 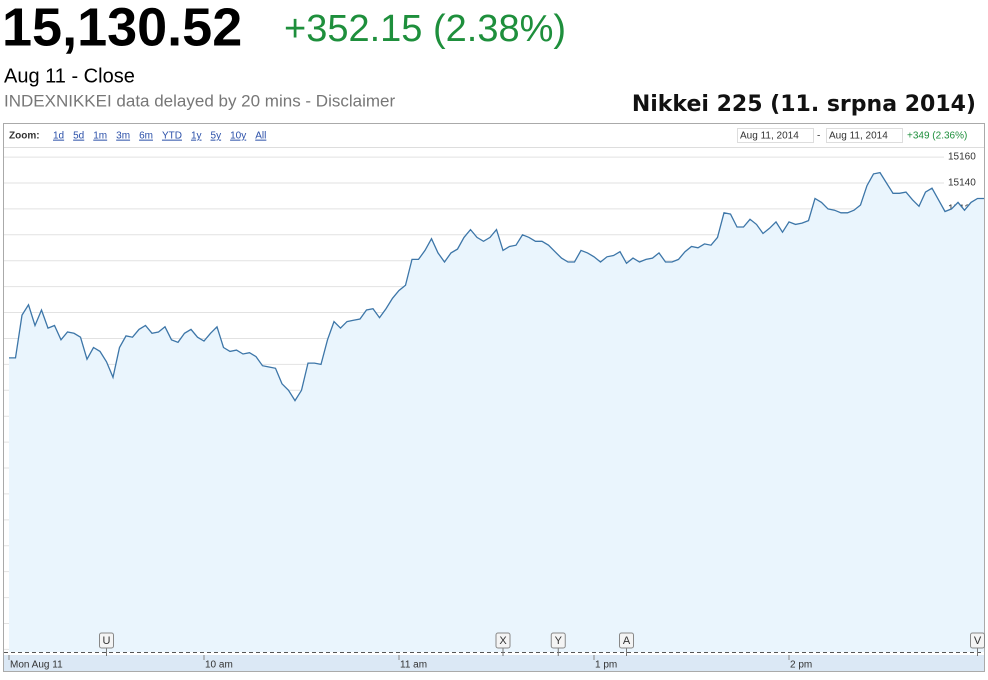 I want to click on zoom-options: 1d 5d 1m 3m 6m YTD 1y 5y 10y All, so click(x=159, y=136).